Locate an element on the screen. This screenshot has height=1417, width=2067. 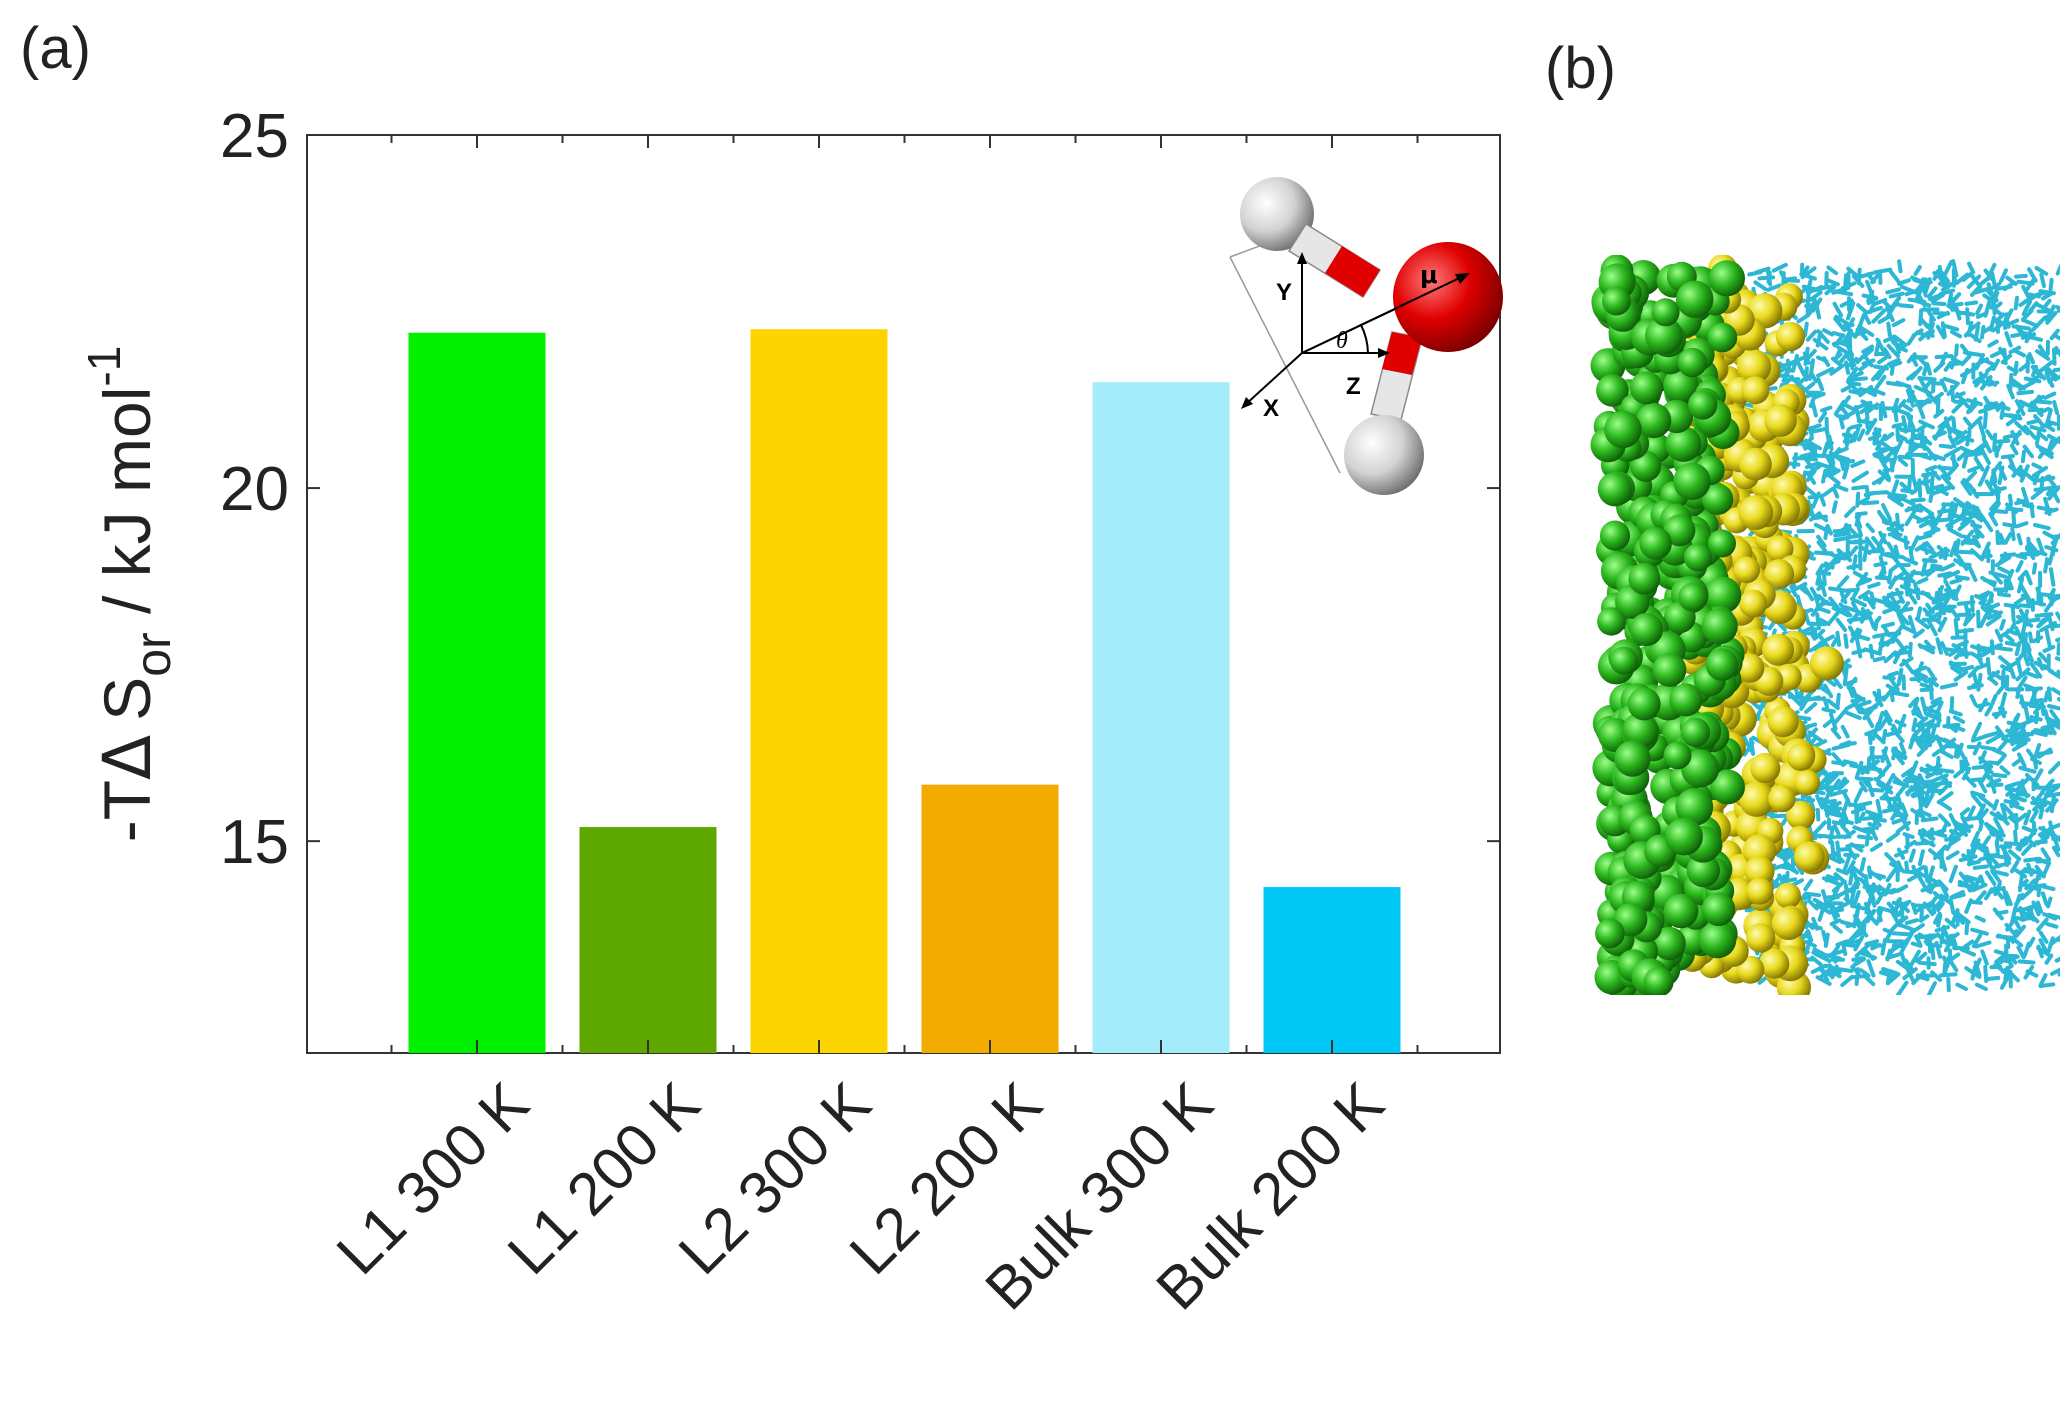
oxygen-atom is located at coordinates (1448, 297).